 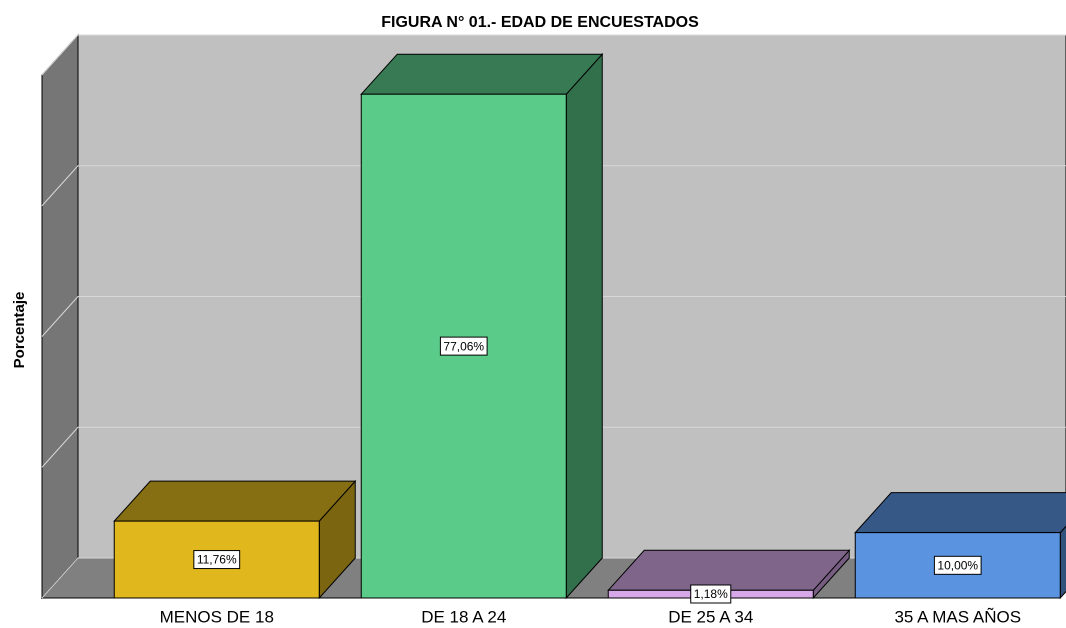 I want to click on value-label: 10,00%, so click(x=957, y=565).